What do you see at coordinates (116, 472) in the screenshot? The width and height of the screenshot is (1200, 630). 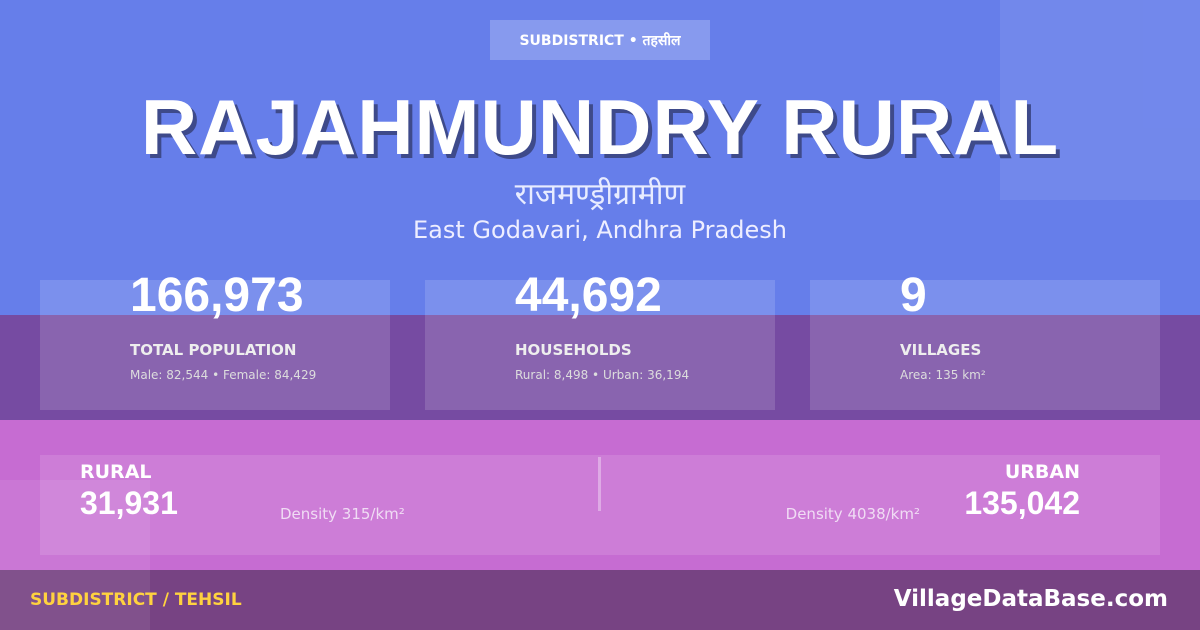 I see `rural-label: RURAL` at bounding box center [116, 472].